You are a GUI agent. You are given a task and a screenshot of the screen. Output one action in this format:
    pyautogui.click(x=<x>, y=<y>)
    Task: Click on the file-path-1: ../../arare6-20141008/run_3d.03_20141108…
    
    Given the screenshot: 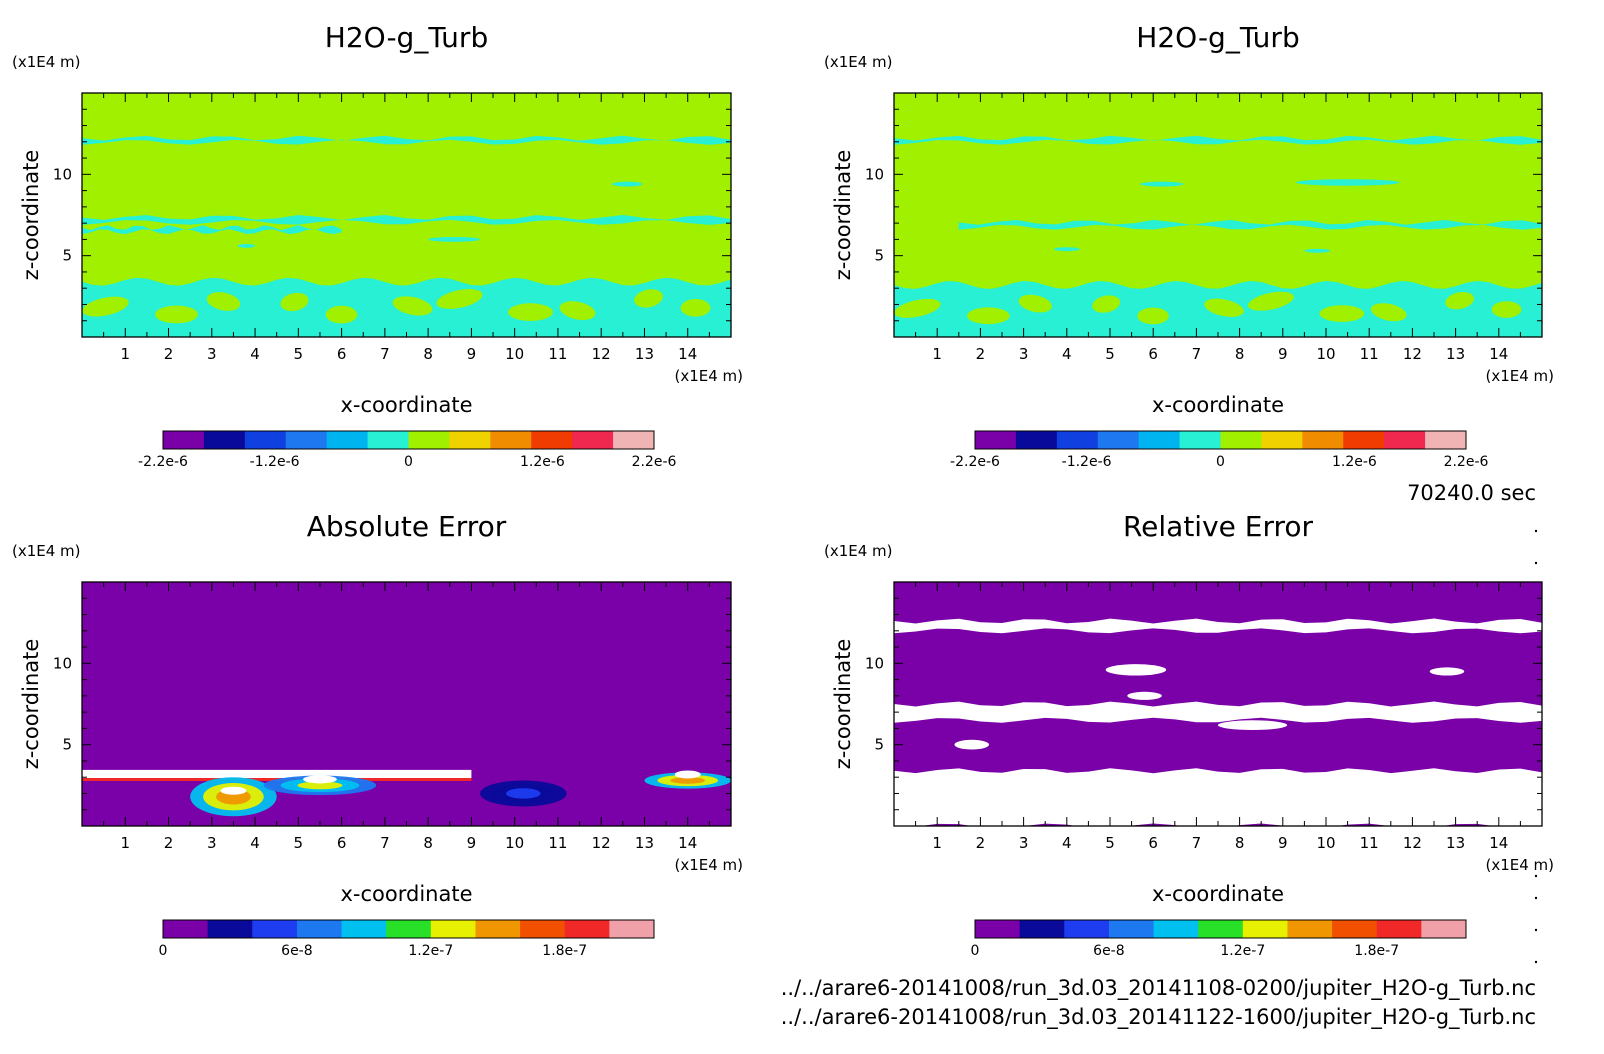 What is the action you would take?
    pyautogui.click(x=1158, y=988)
    